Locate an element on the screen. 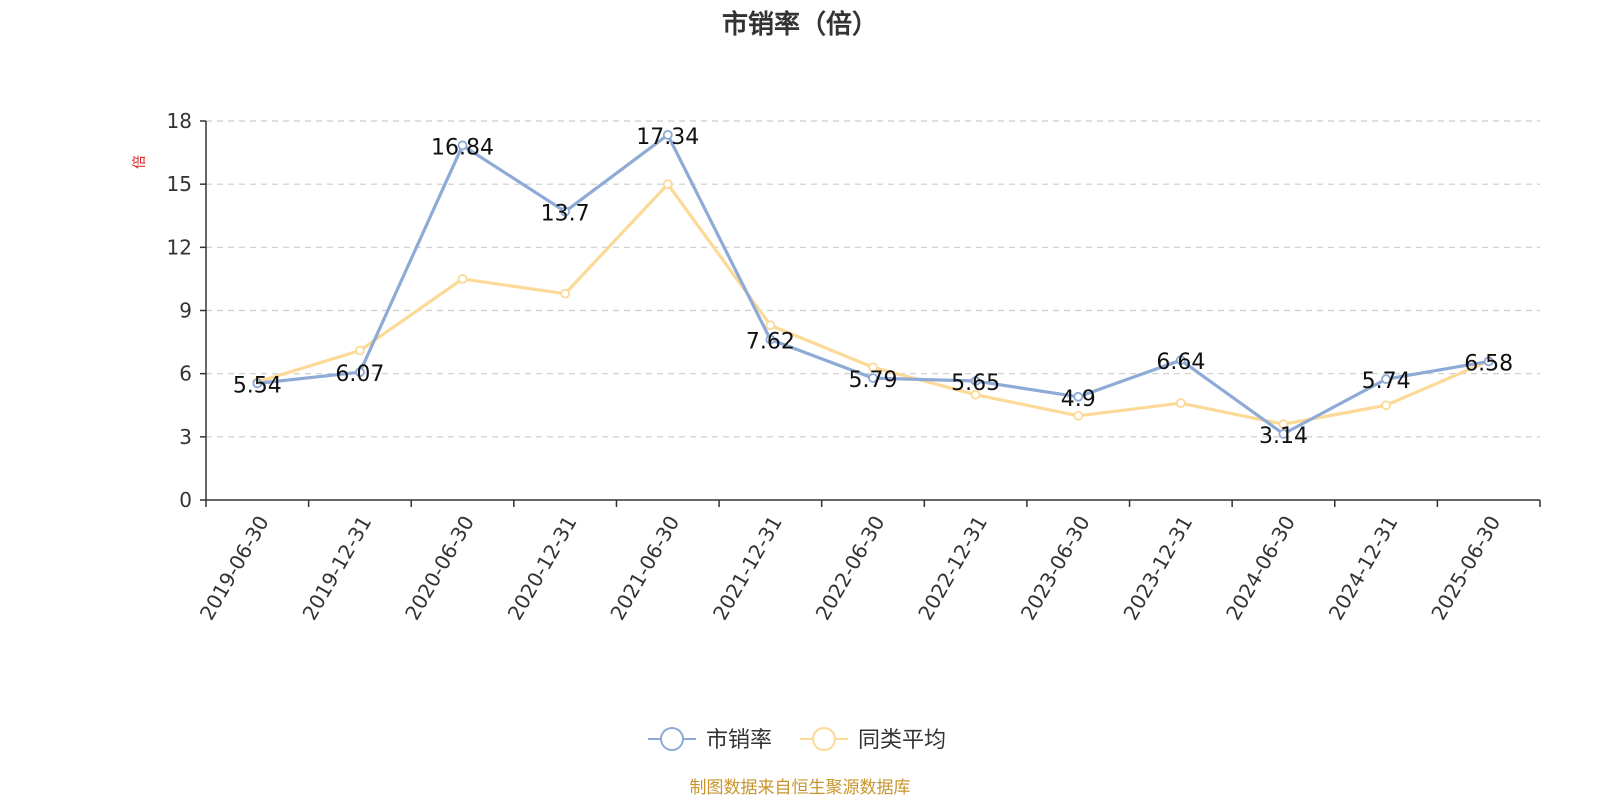 The image size is (1600, 800). data-label: 7.62 is located at coordinates (770, 342).